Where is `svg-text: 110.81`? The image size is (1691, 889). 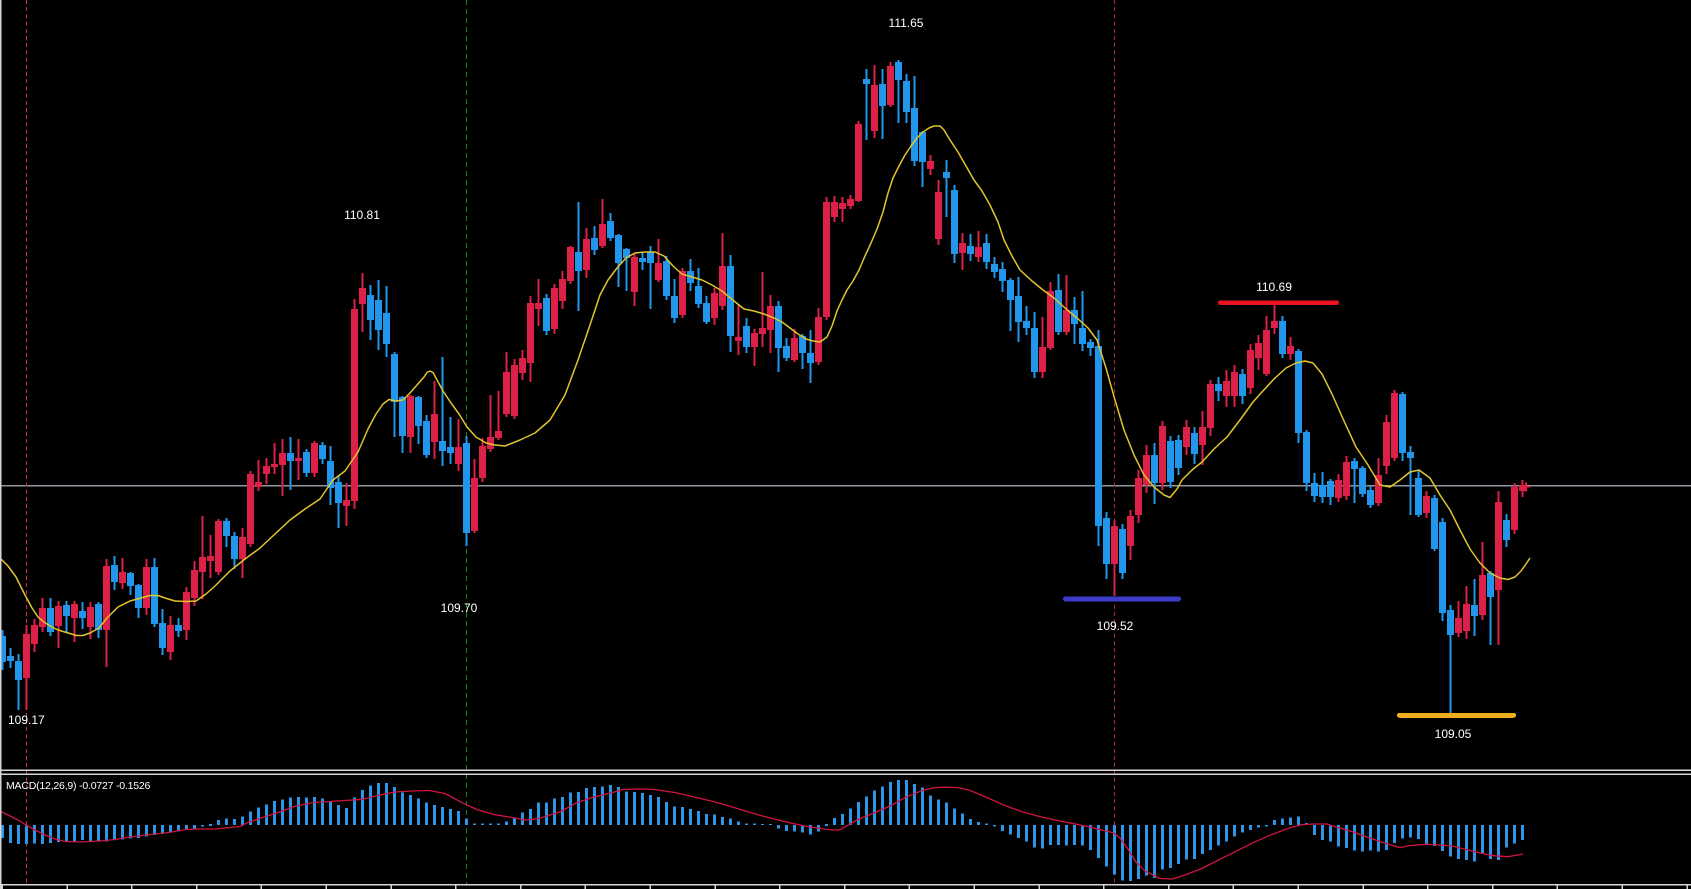 svg-text: 110.81 is located at coordinates (362, 215).